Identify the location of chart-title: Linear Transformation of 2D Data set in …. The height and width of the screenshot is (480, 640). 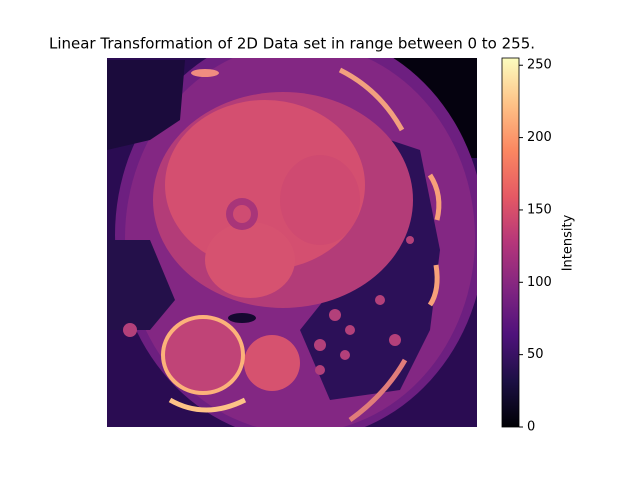
(292, 44).